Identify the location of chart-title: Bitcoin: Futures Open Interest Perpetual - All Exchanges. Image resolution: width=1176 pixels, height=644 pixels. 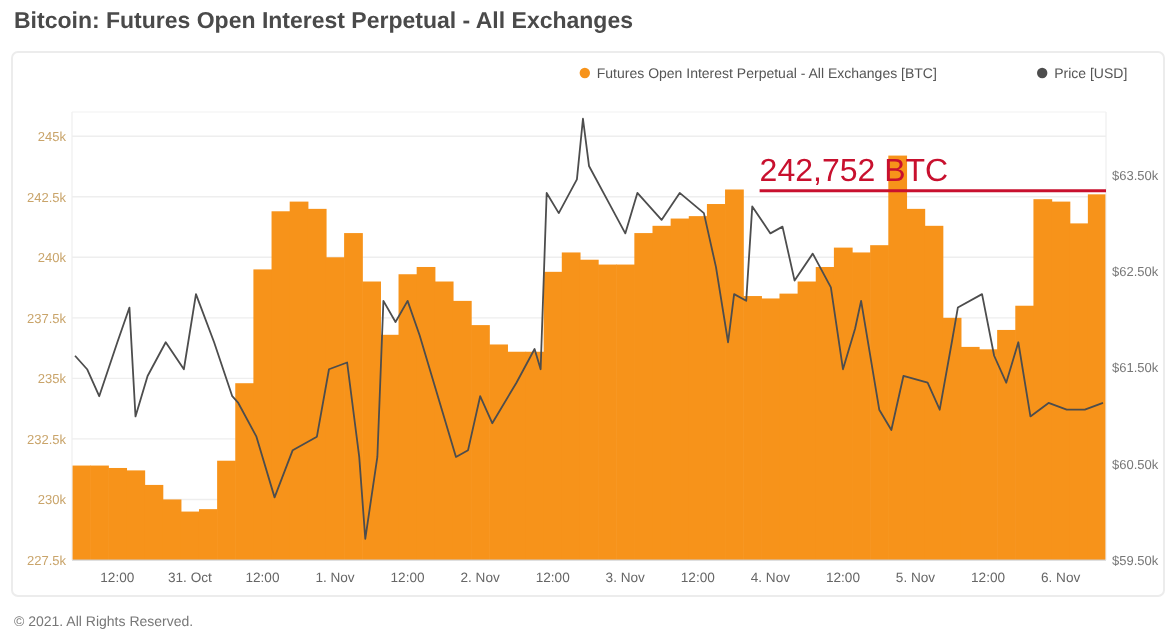
(323, 22).